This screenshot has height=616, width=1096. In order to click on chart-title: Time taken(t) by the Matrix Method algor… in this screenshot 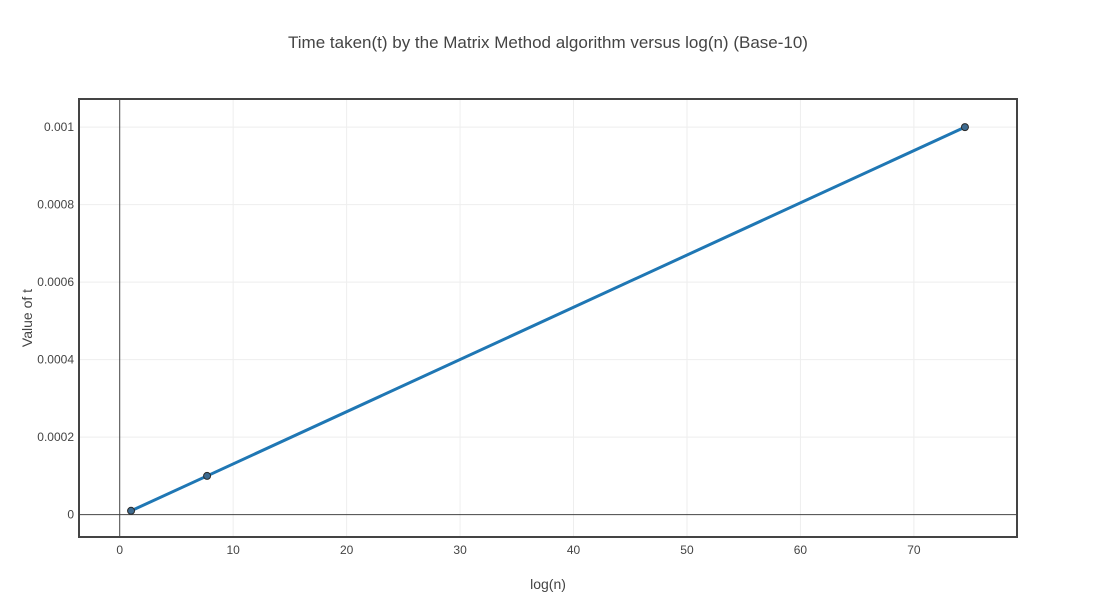, I will do `click(548, 42)`.